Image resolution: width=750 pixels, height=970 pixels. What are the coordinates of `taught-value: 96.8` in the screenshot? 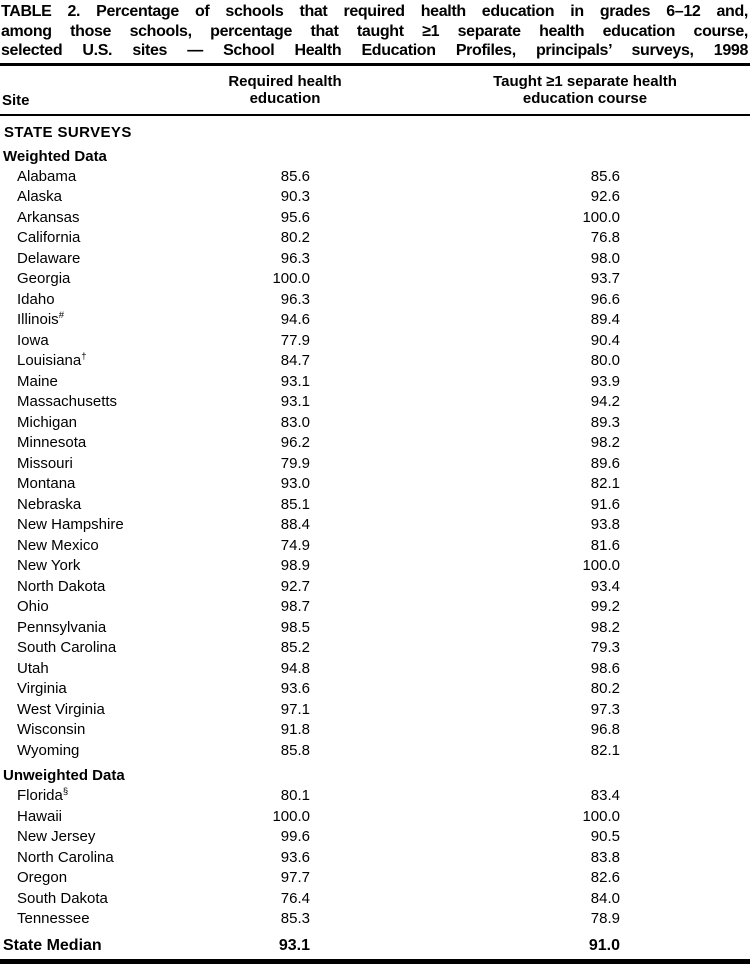 It's located at (605, 729).